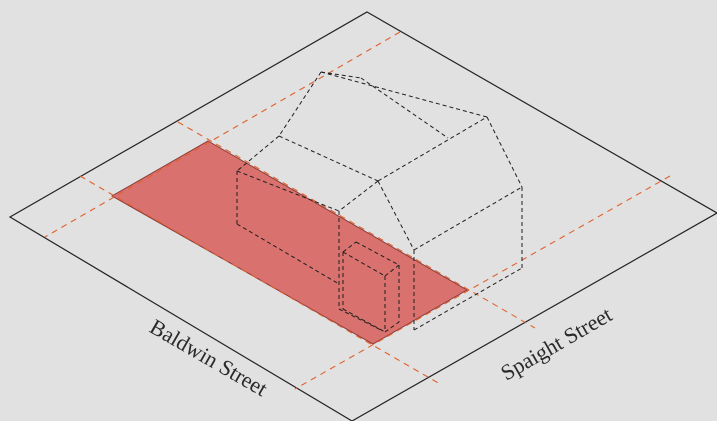  I want to click on street-label-spaight: Spaight Street, so click(556, 344).